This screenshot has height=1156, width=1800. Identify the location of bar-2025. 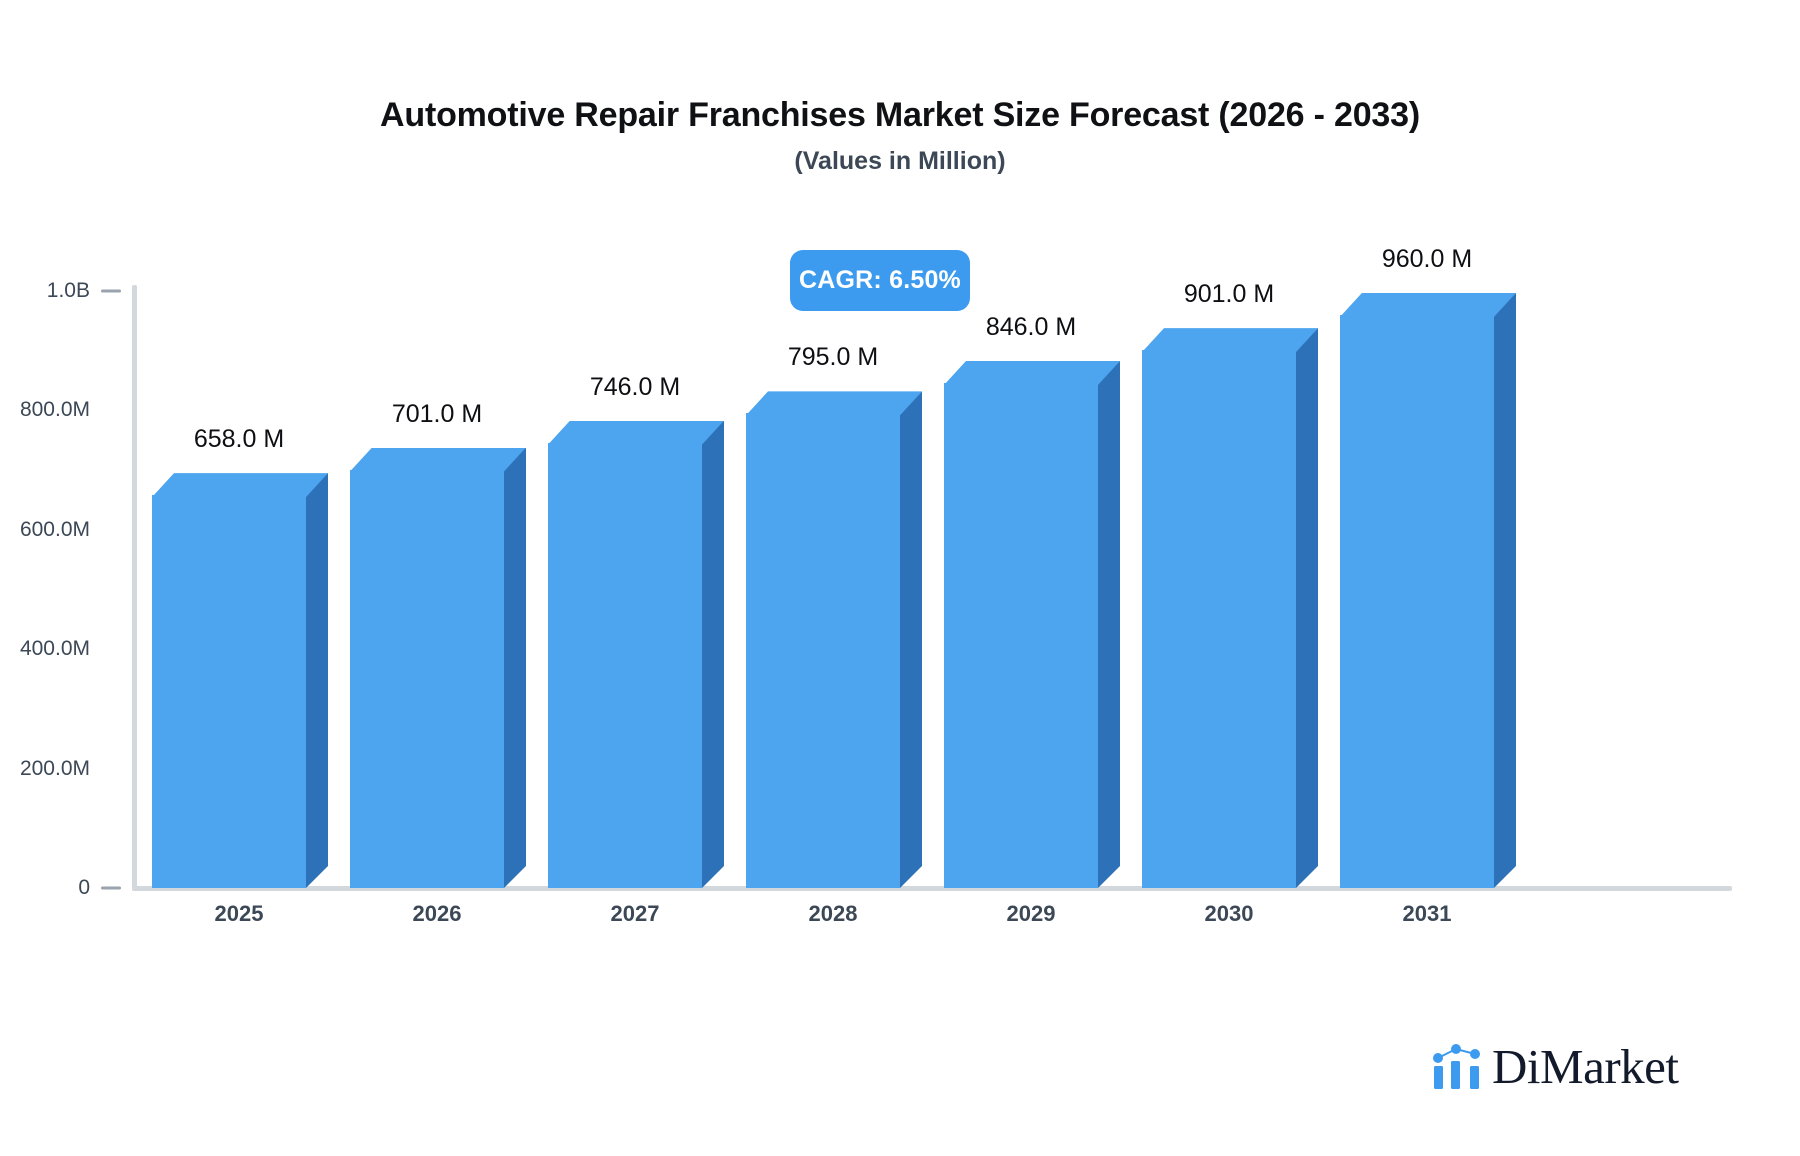
(240, 680).